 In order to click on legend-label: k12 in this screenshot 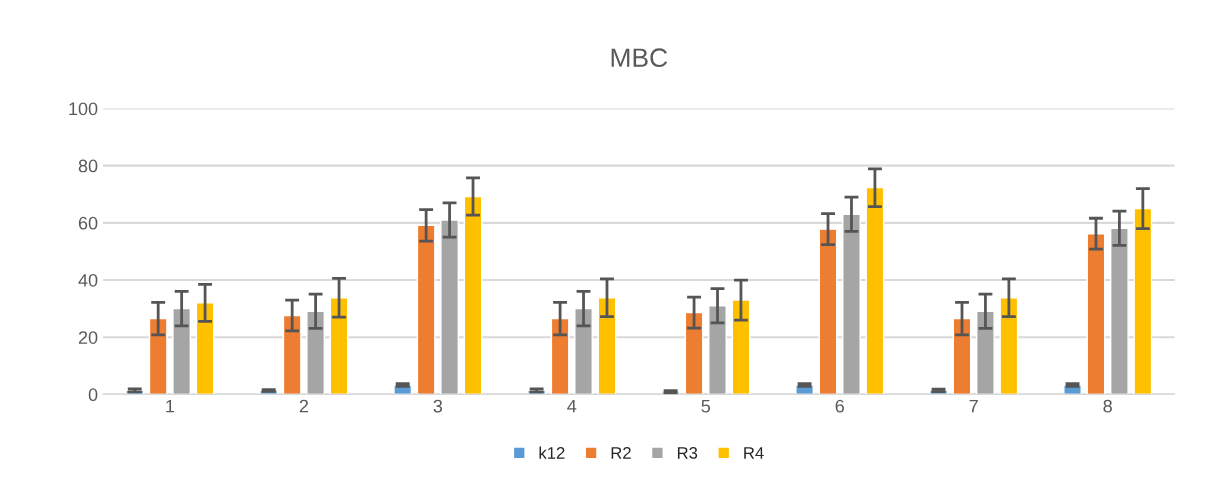, I will do `click(552, 452)`.